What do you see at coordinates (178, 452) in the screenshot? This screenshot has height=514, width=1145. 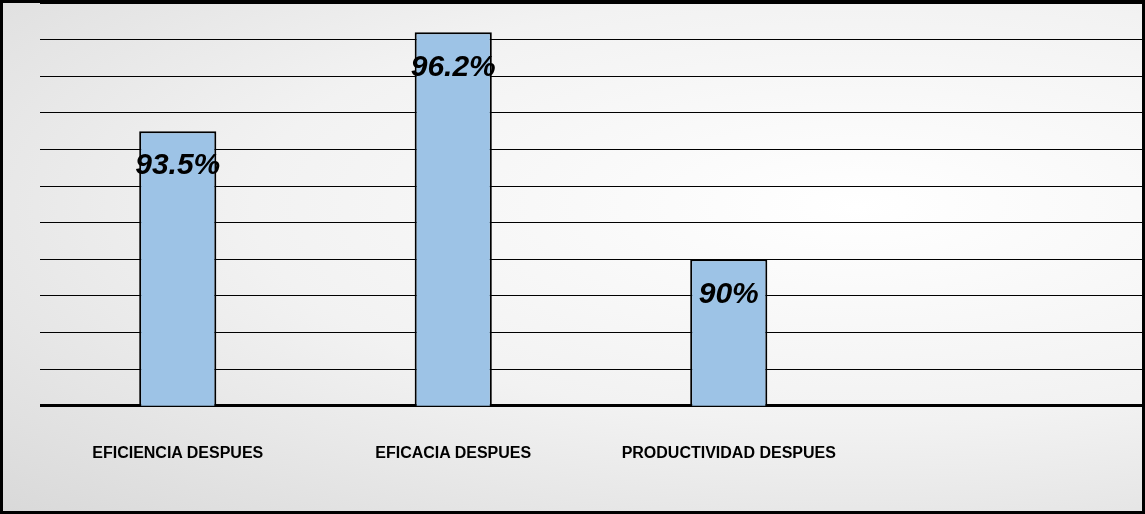 I see `x-tick-label: EFICIENCIA DESPUES` at bounding box center [178, 452].